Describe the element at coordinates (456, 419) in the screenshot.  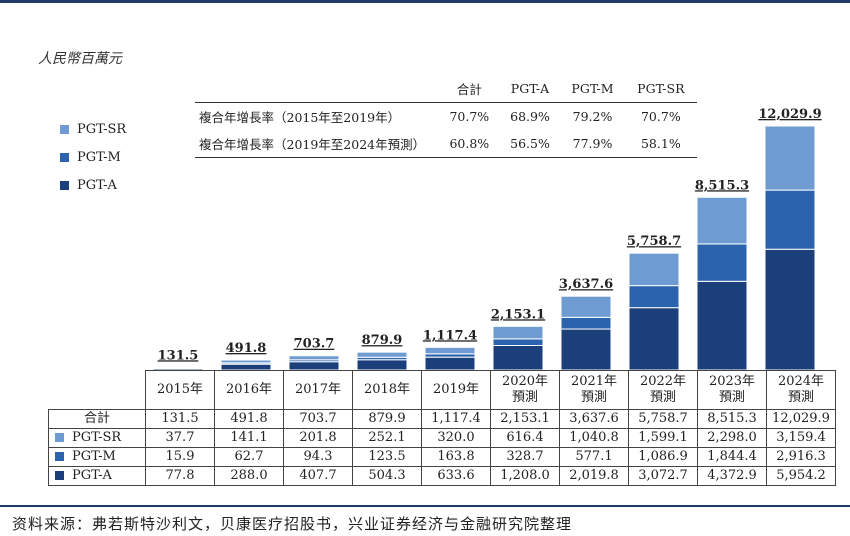
I see `table-cell: 1,117.4` at that location.